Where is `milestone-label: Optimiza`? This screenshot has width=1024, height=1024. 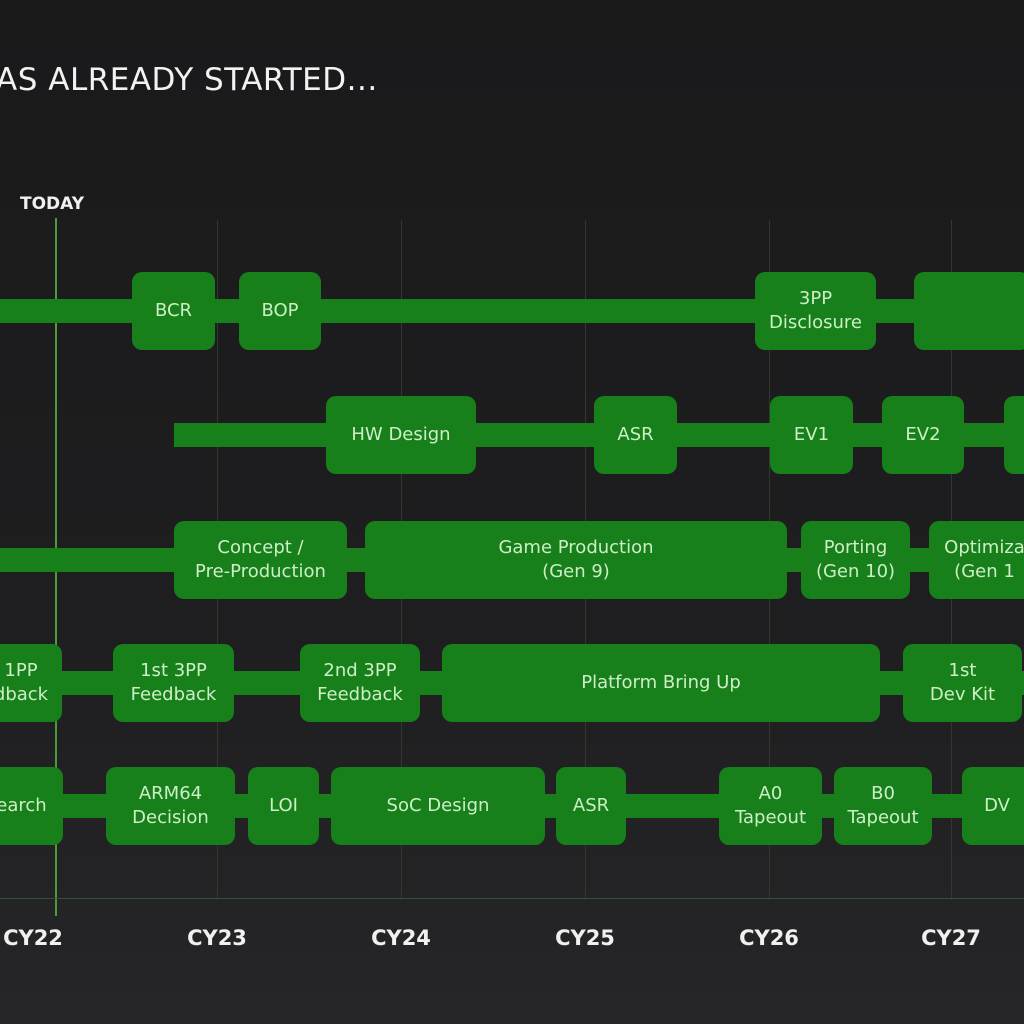 milestone-label: Optimiza is located at coordinates (984, 547).